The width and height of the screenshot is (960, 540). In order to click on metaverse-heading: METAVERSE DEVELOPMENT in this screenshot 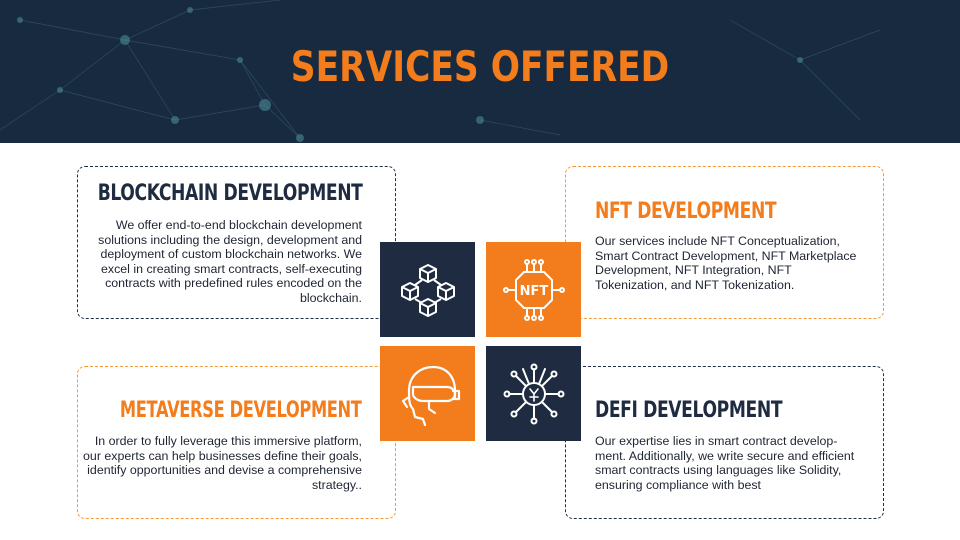, I will do `click(241, 410)`.